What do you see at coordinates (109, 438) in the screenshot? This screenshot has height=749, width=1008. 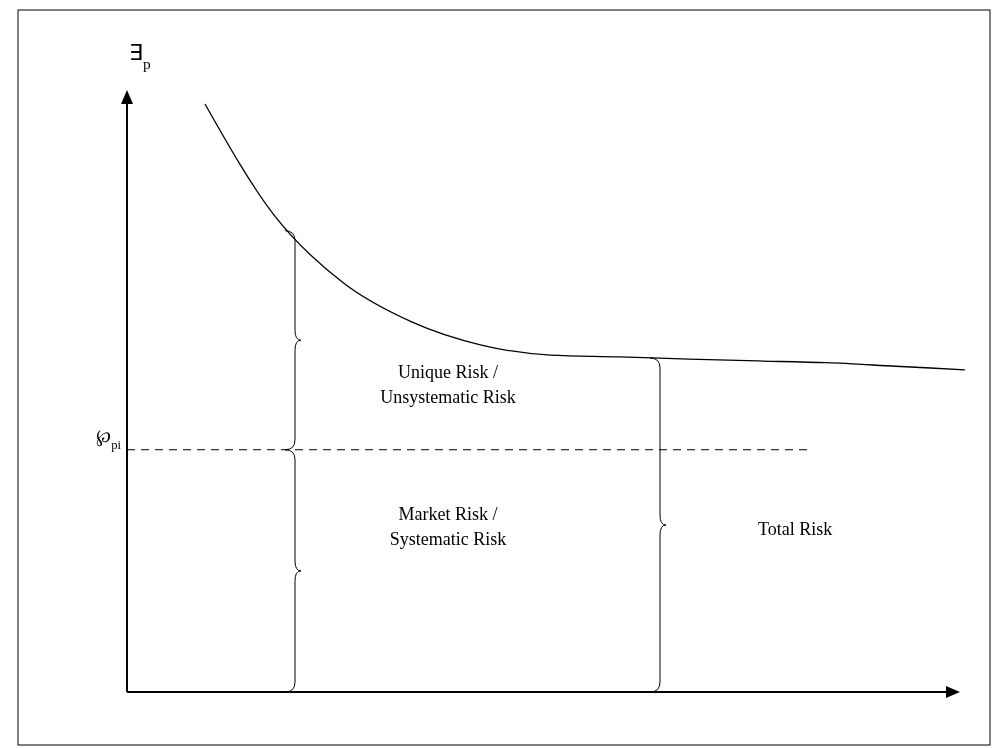 I see `ref-line-label: ℘$_{pi}$` at bounding box center [109, 438].